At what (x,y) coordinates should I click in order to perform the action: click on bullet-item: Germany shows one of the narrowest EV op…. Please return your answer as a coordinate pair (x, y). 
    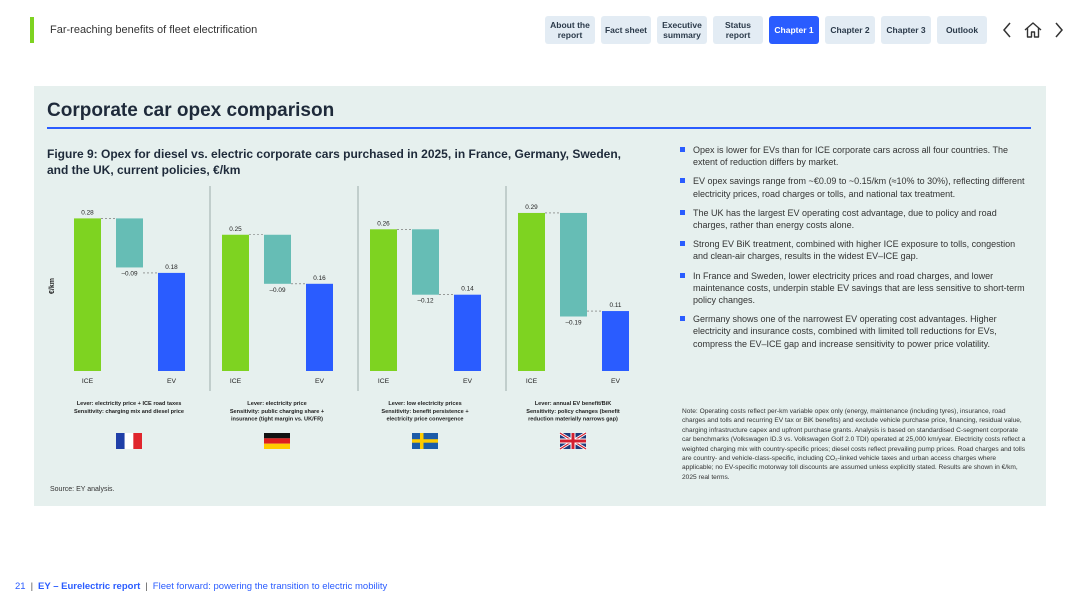
    Looking at the image, I should click on (852, 331).